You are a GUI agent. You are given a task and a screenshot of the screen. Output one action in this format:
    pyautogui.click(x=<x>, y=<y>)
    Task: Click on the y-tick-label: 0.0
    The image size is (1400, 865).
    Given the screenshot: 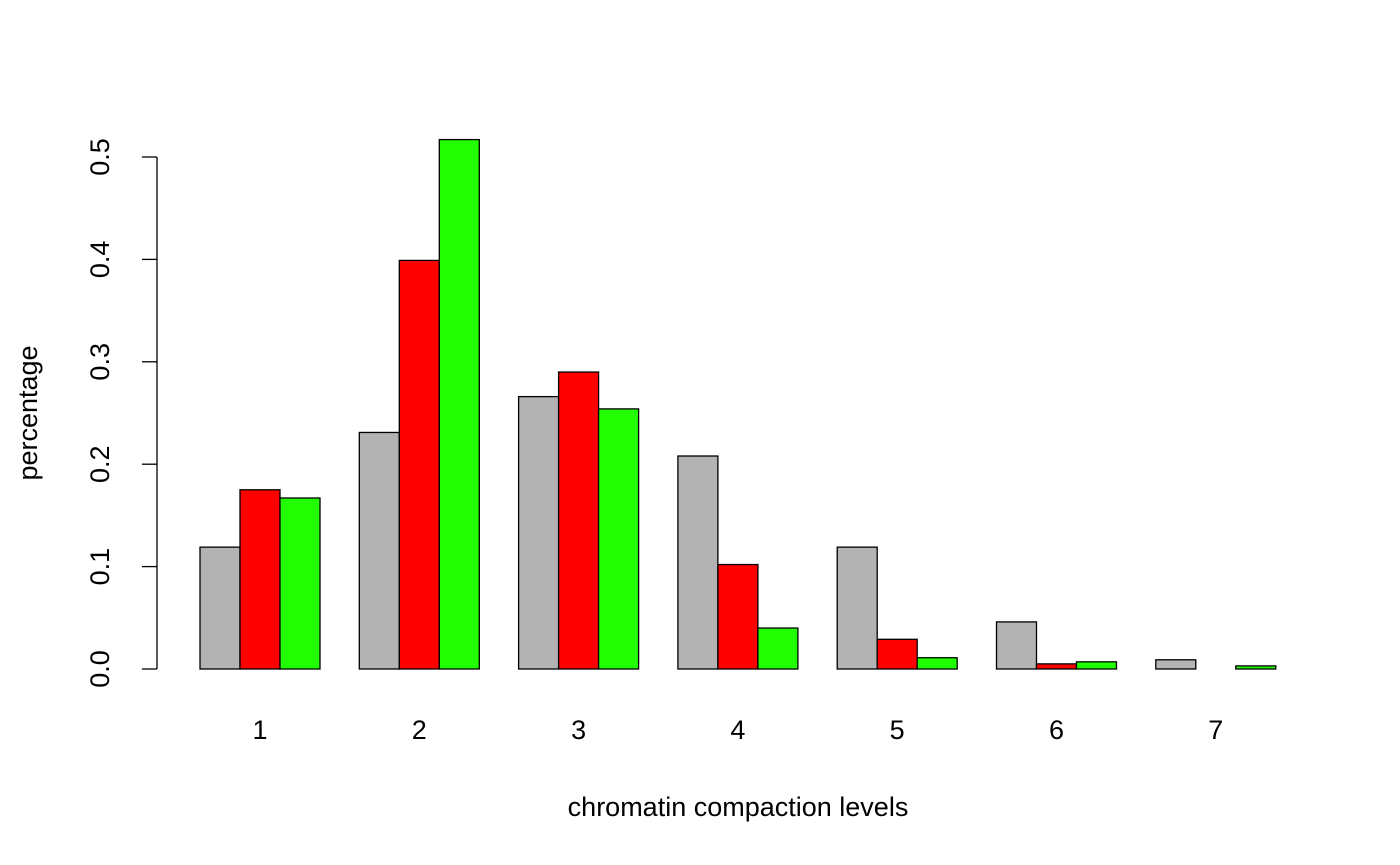 What is the action you would take?
    pyautogui.click(x=100, y=669)
    